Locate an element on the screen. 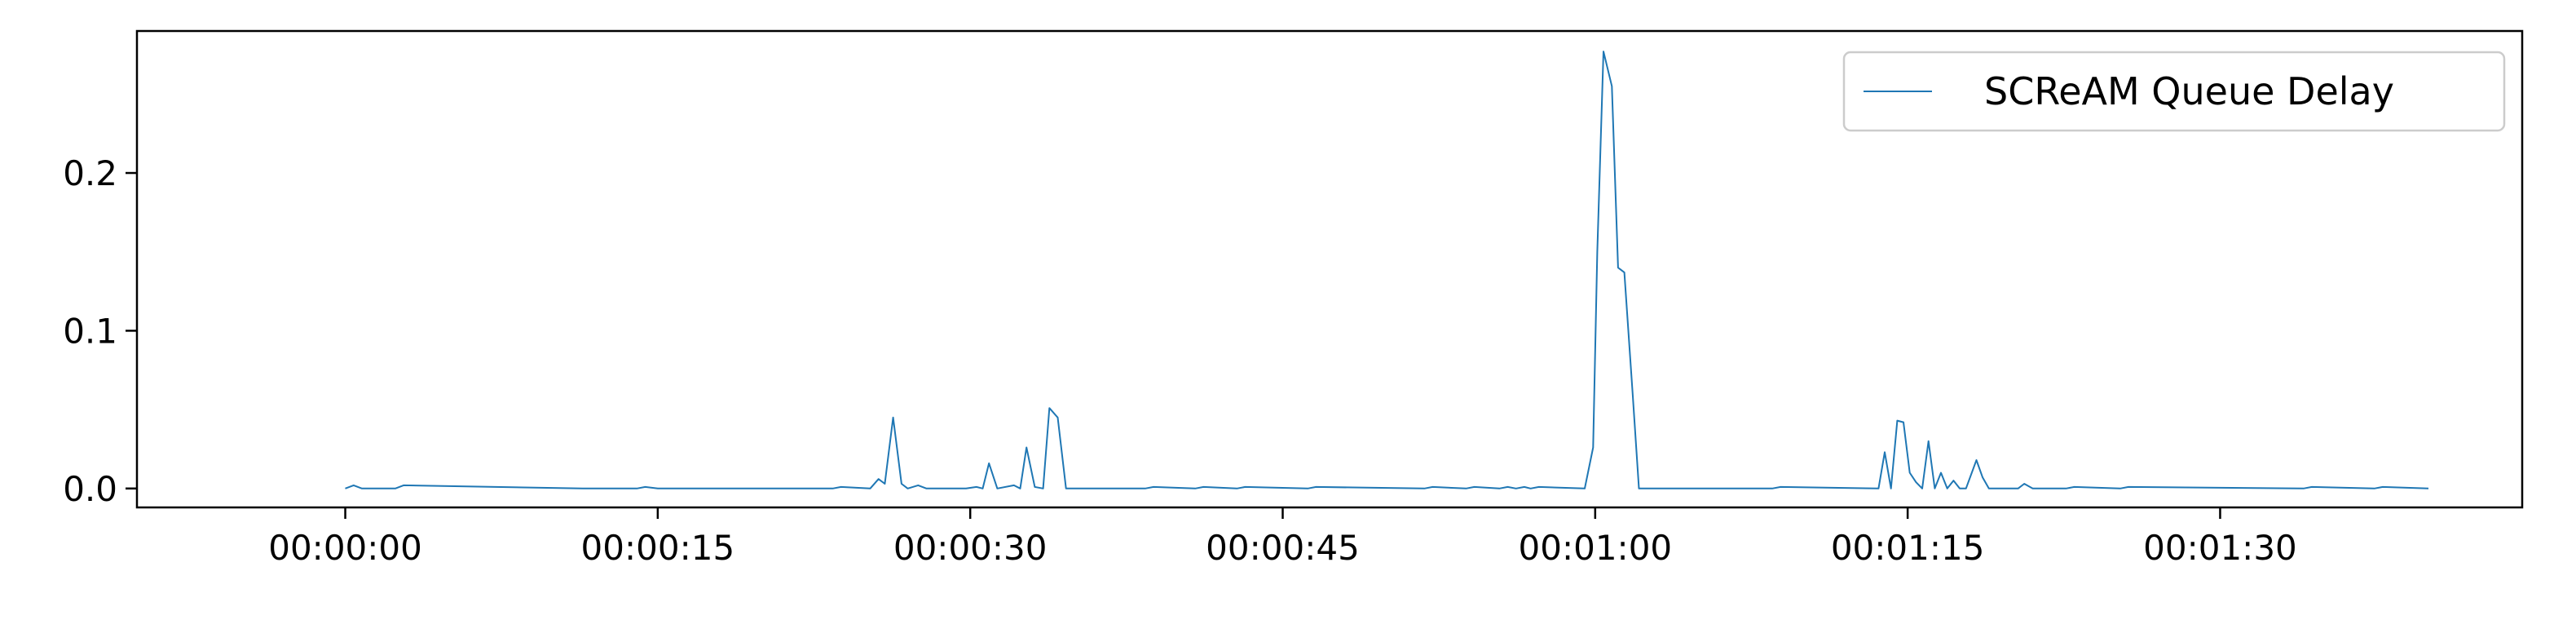 The image size is (2576, 620). x-tick-label: 00:00:15 is located at coordinates (658, 548).